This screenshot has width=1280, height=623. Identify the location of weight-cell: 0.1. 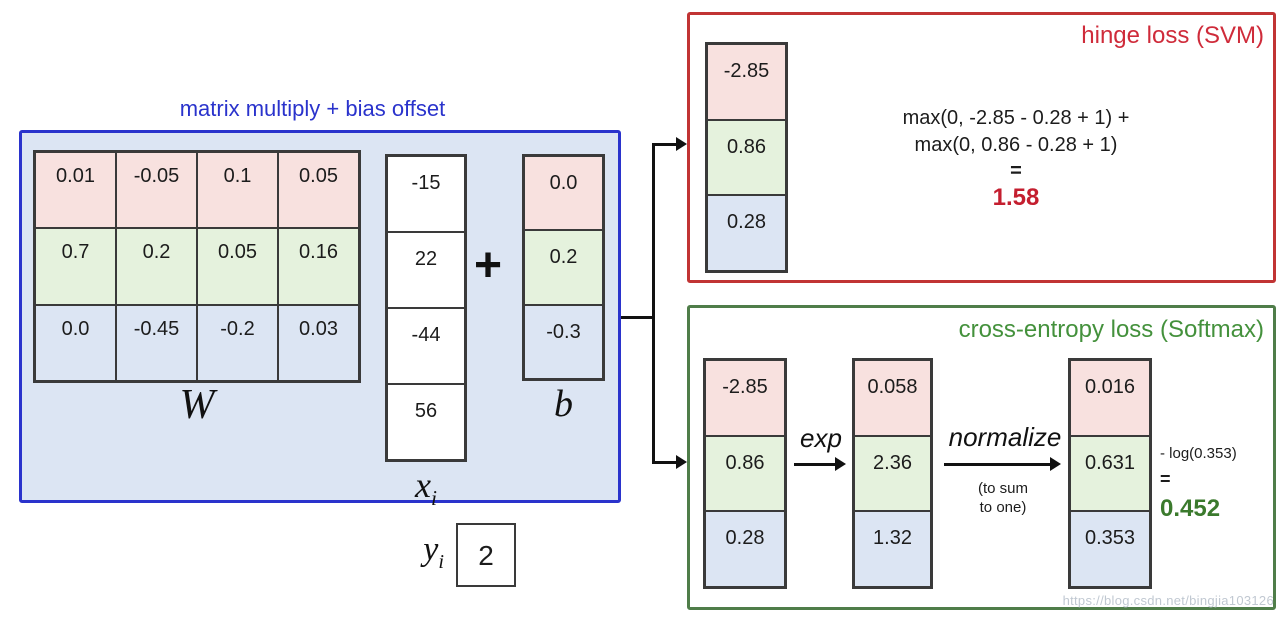
(237, 190).